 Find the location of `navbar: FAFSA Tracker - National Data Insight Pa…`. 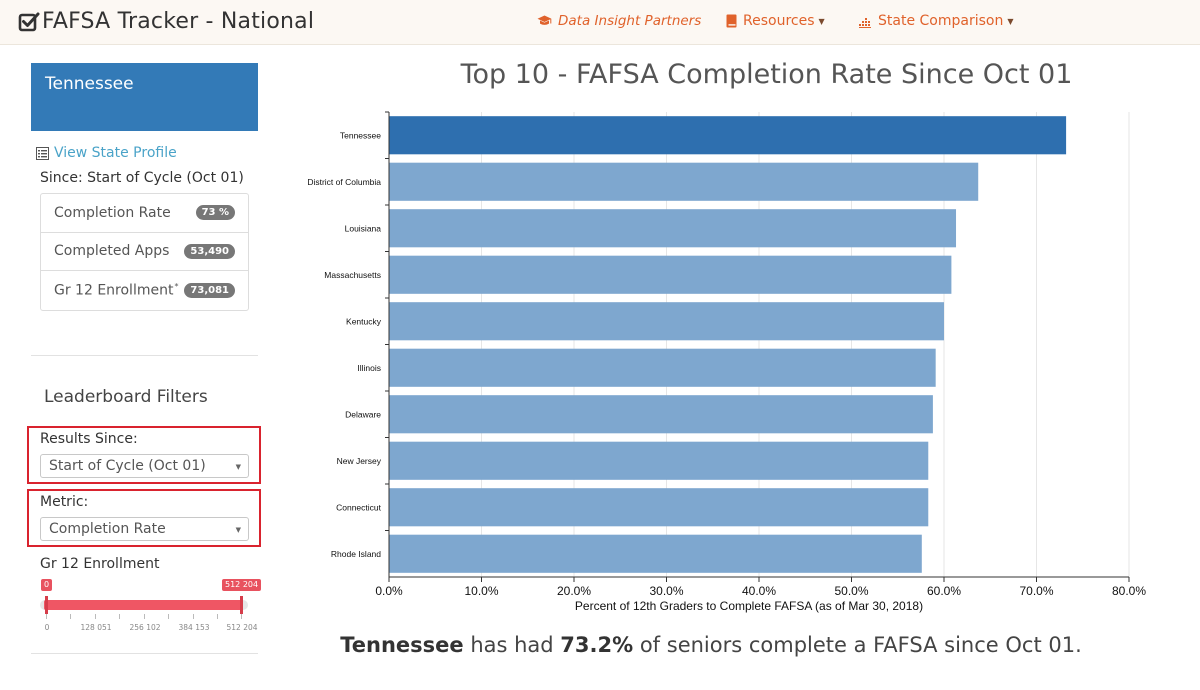

navbar: FAFSA Tracker - National Data Insight Pa… is located at coordinates (600, 22).